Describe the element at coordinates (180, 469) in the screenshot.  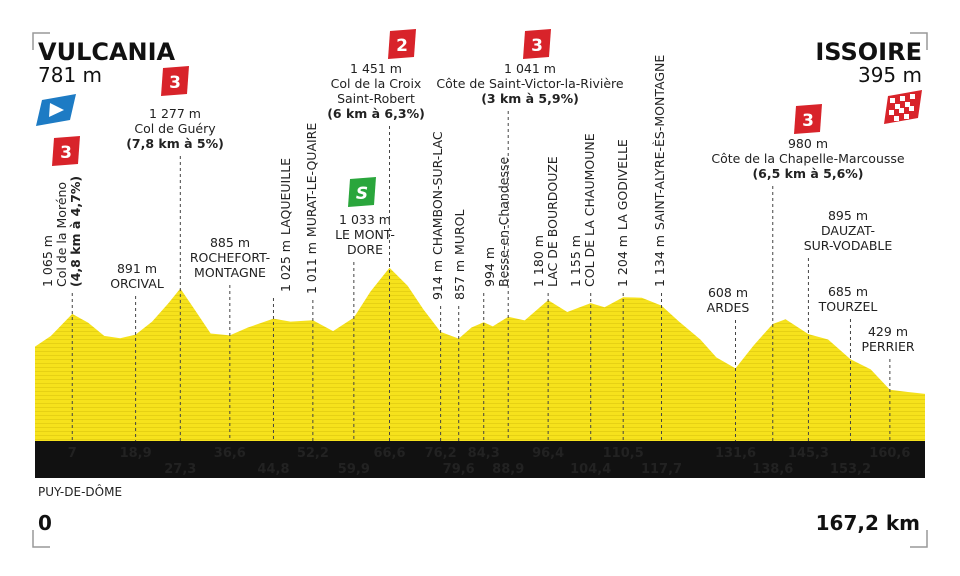
I see `x-tick-label: 27,3` at that location.